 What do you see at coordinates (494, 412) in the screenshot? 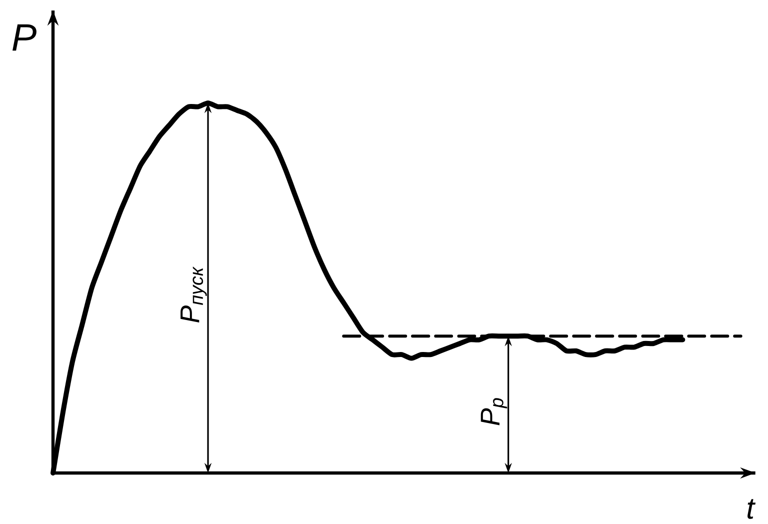
I see `annotation: P$_{р}$` at bounding box center [494, 412].